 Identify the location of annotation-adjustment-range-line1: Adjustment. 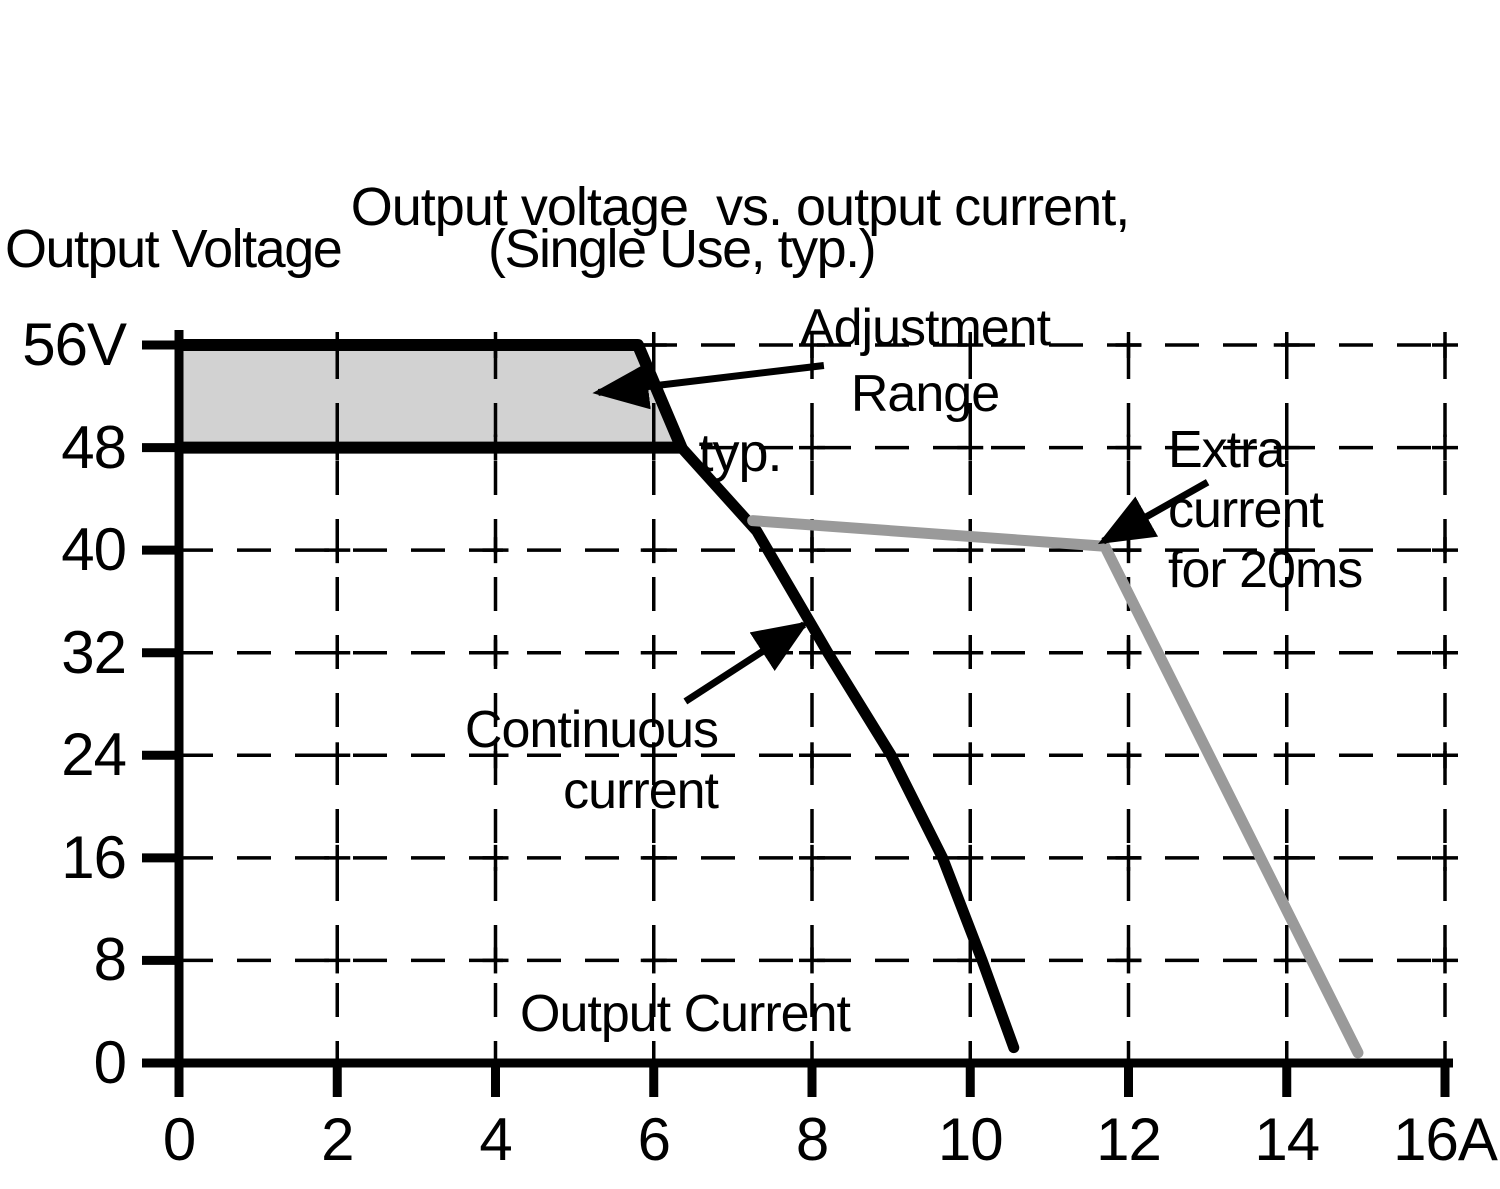
(925, 328).